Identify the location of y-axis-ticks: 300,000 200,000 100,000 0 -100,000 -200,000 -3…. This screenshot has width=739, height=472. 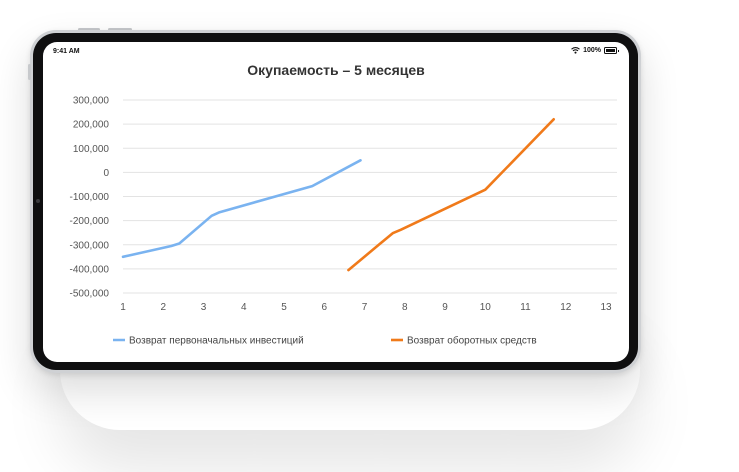
(90, 198).